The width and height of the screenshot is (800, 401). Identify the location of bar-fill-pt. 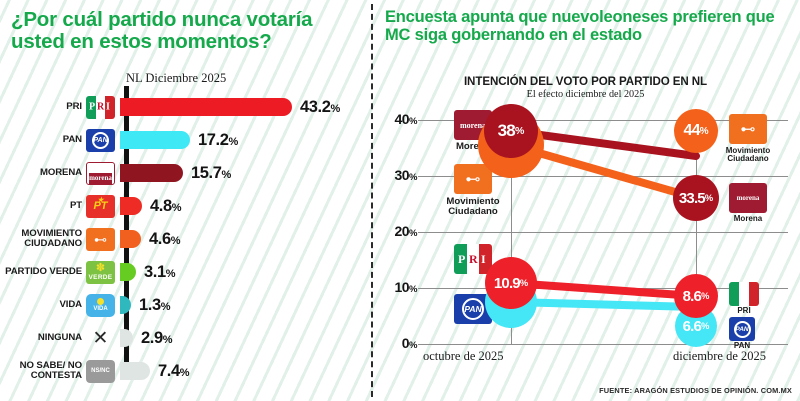
(131, 206).